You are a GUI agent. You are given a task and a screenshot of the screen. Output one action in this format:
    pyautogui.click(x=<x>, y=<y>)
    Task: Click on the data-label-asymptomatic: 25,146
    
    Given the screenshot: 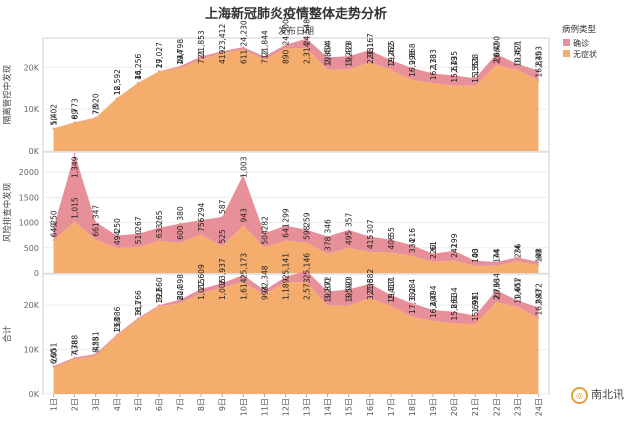 What is the action you would take?
    pyautogui.click(x=307, y=266)
    